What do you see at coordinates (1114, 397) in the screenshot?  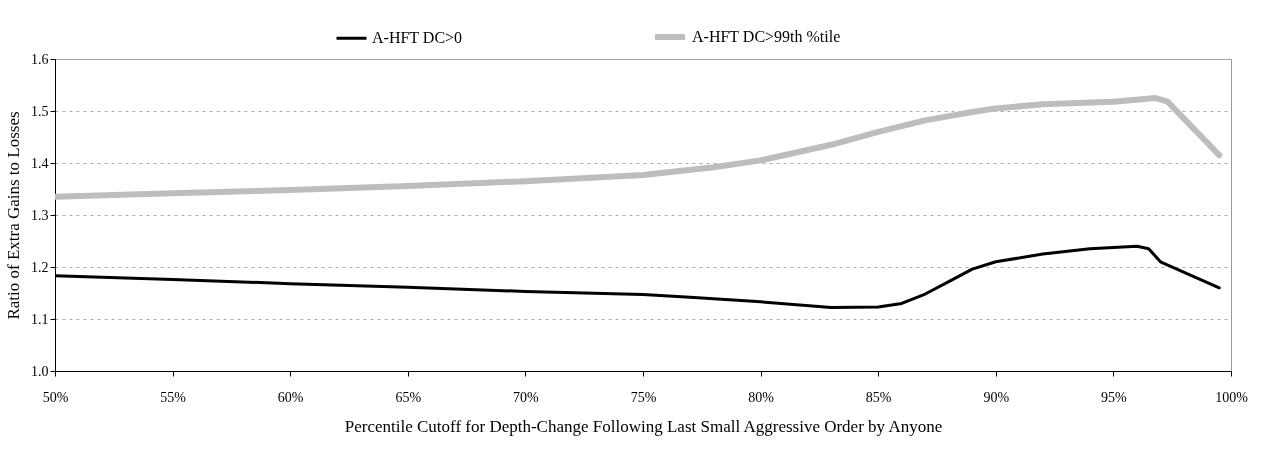 I see `x-tick-label: 95%` at bounding box center [1114, 397].